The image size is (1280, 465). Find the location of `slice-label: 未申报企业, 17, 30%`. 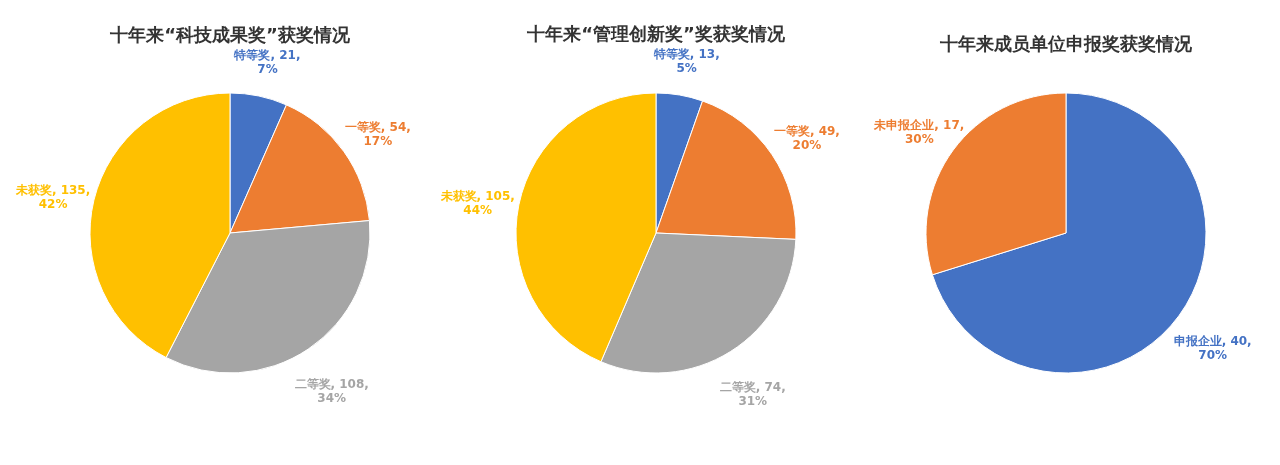

slice-label: 未申报企业, 17, 30% is located at coordinates (919, 132).